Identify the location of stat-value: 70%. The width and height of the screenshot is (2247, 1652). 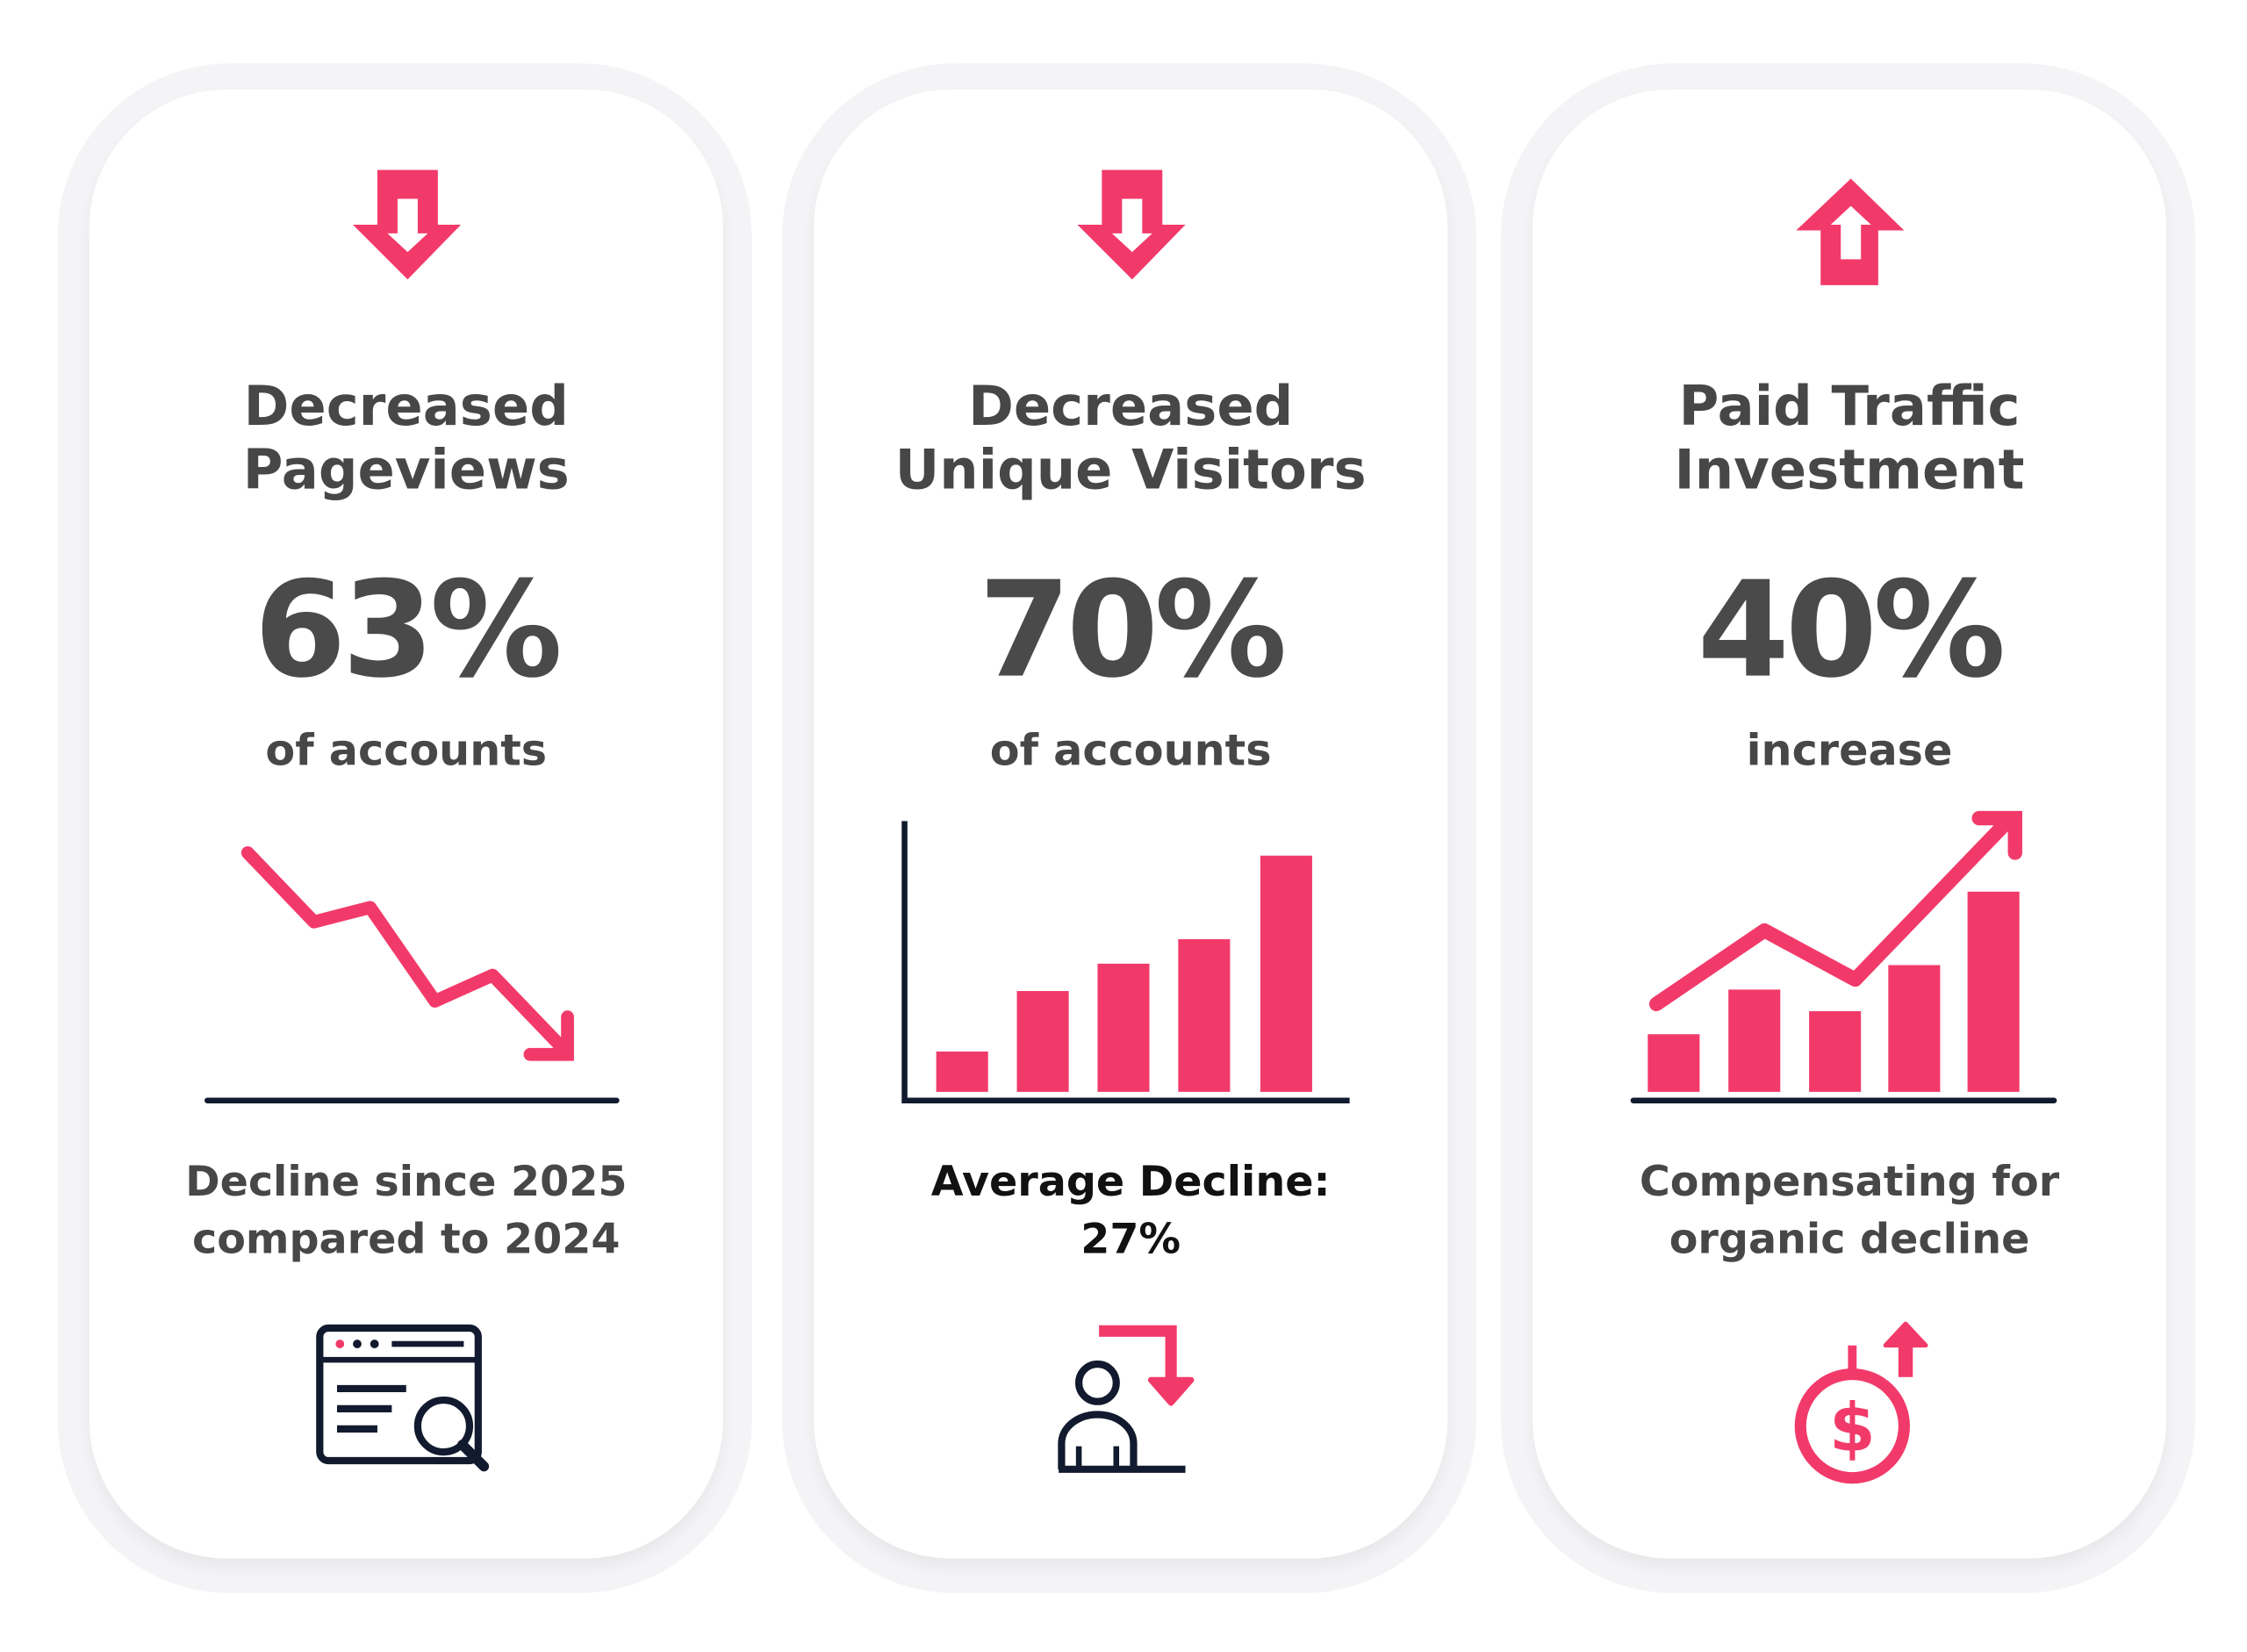
(1133, 630).